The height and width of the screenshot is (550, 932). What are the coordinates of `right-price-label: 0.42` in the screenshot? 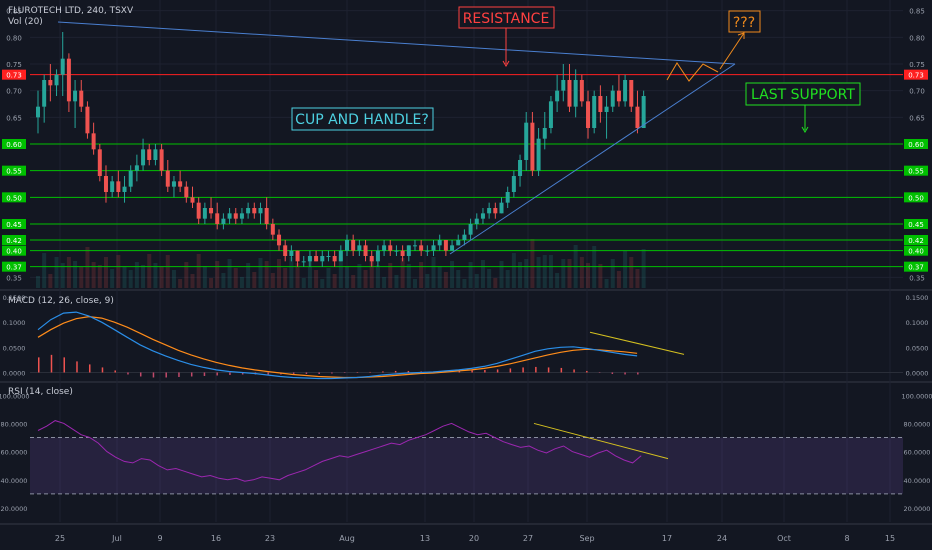 It's located at (916, 241).